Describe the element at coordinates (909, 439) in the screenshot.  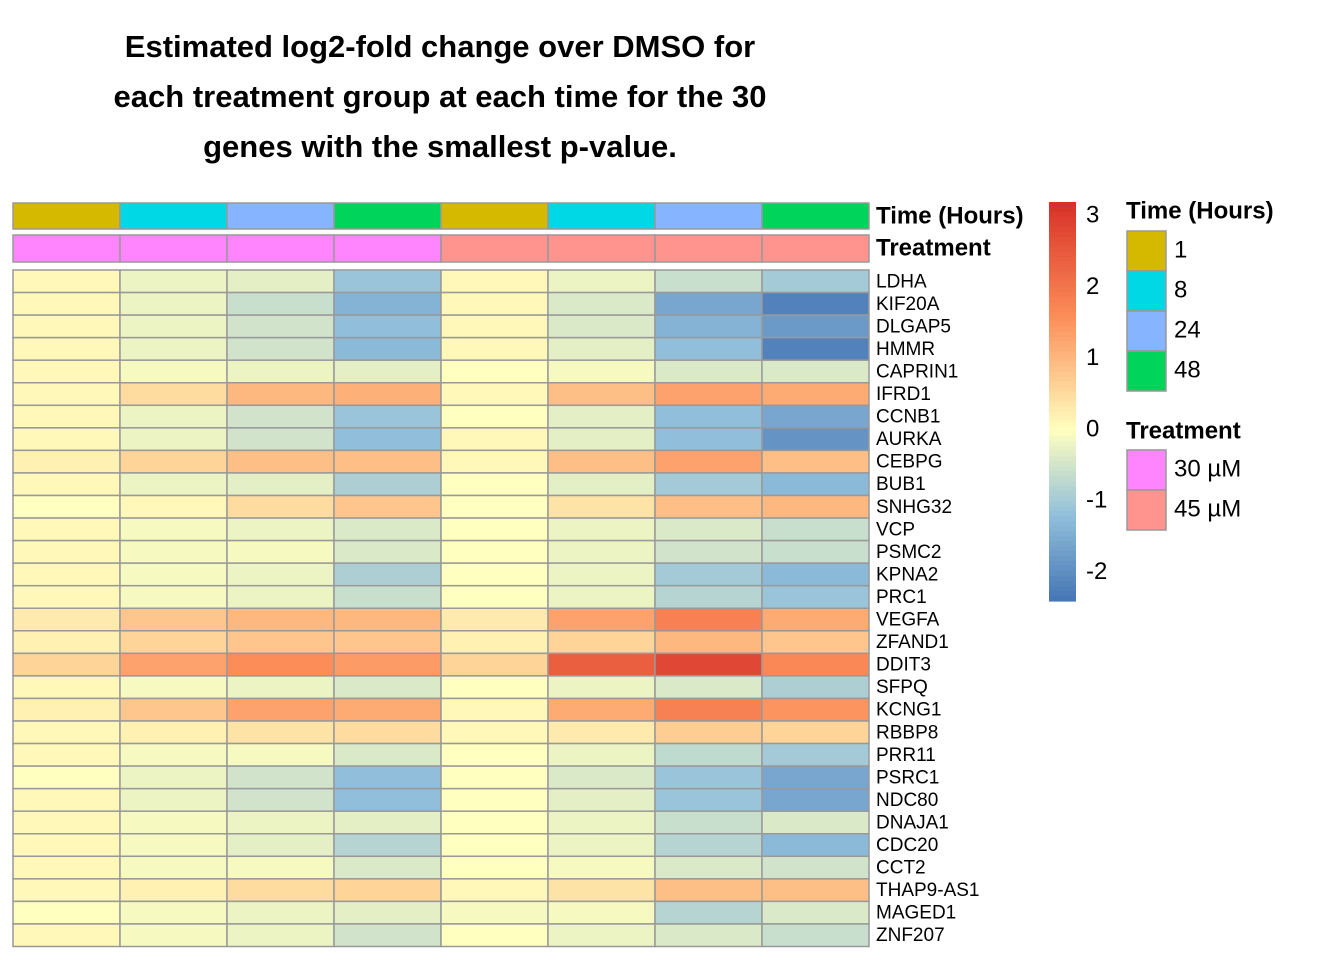
I see `gene-label: AURKA` at that location.